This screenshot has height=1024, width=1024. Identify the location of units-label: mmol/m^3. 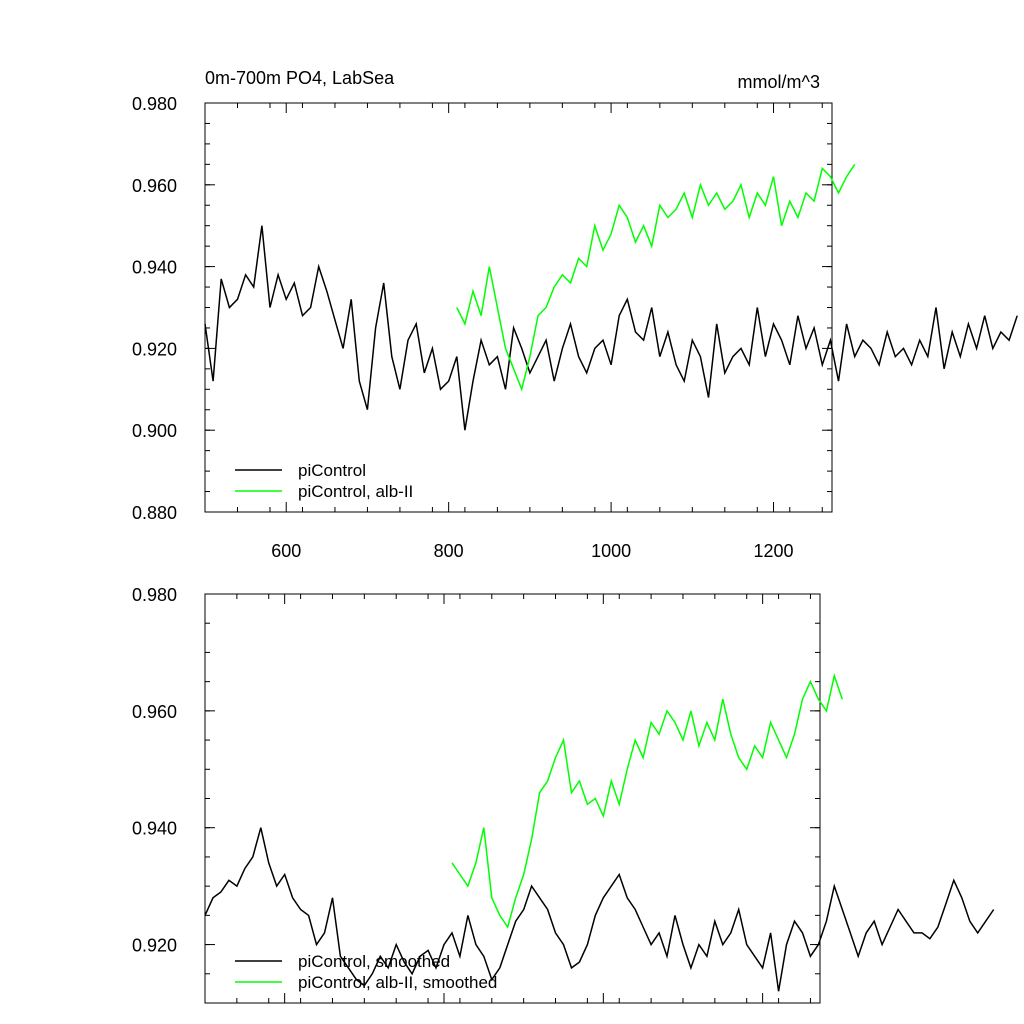
(779, 82).